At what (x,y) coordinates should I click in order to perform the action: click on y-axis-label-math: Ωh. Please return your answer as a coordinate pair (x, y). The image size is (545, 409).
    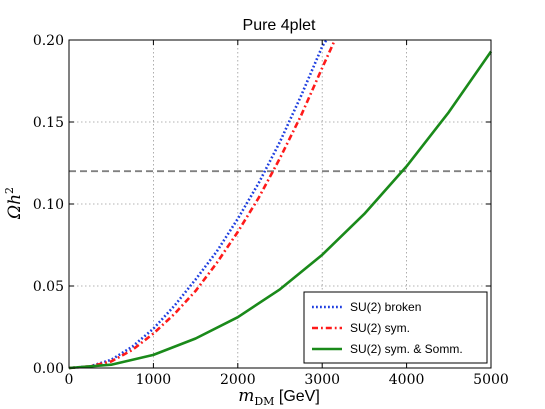
    Looking at the image, I should click on (15, 207).